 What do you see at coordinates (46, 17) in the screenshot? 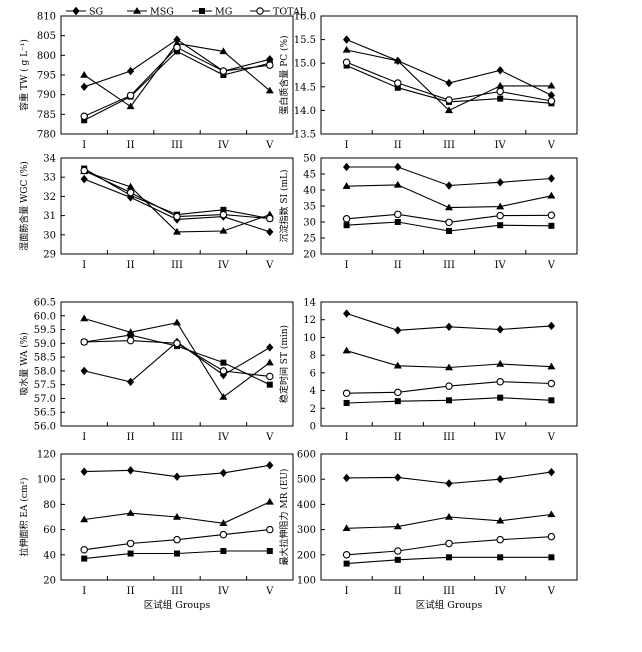
I see `y-tick-label: 810` at bounding box center [46, 17].